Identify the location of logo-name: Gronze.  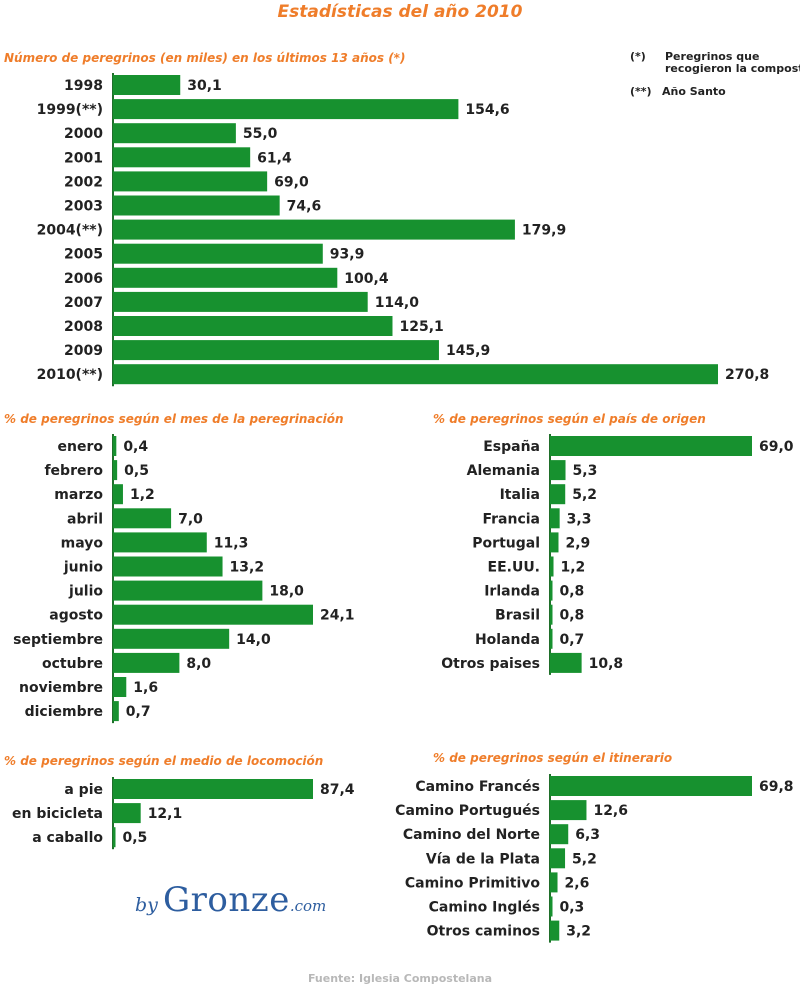
(226, 900).